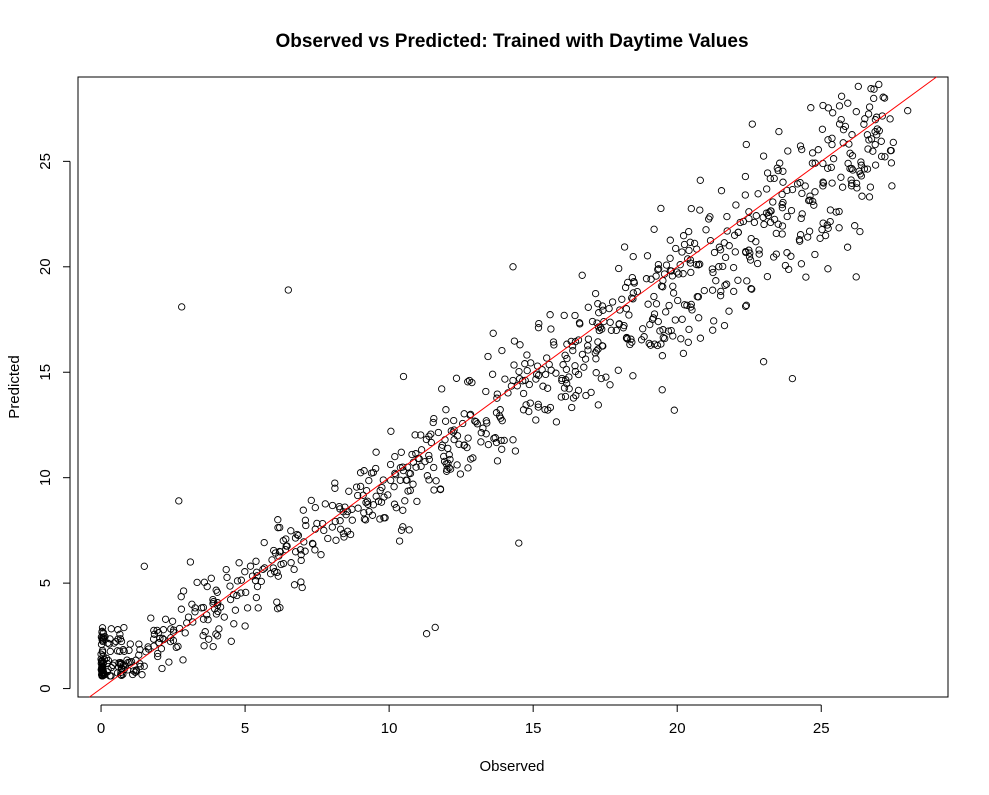  What do you see at coordinates (245, 728) in the screenshot?
I see `x-tick-label: 5` at bounding box center [245, 728].